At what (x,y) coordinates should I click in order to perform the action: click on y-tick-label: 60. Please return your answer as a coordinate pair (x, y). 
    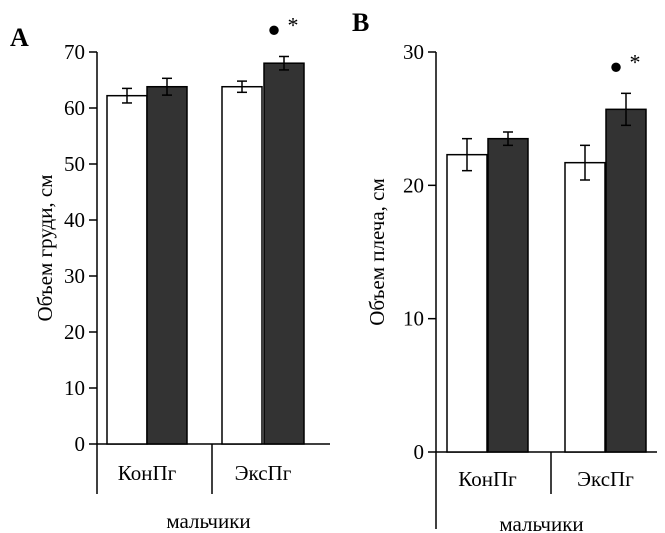
    Looking at the image, I should click on (74, 108).